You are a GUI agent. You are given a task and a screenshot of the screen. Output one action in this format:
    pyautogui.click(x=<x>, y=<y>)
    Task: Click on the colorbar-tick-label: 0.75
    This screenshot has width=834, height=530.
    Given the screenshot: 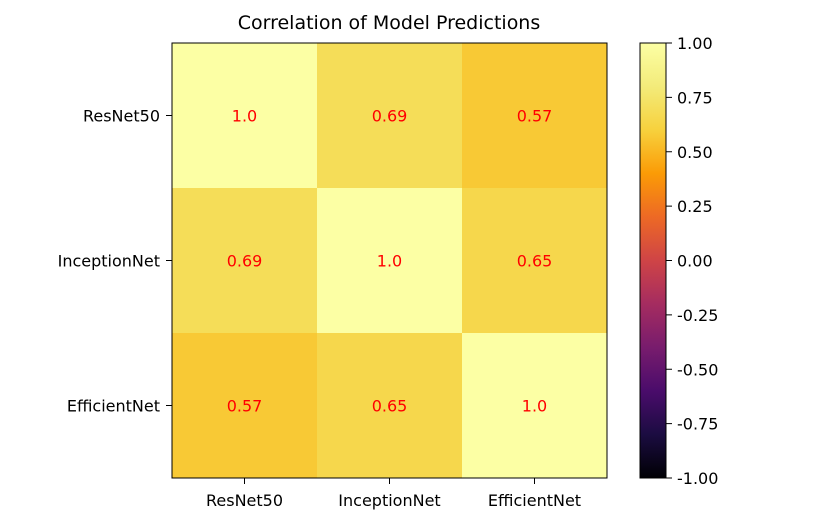 What is the action you would take?
    pyautogui.click(x=695, y=97)
    